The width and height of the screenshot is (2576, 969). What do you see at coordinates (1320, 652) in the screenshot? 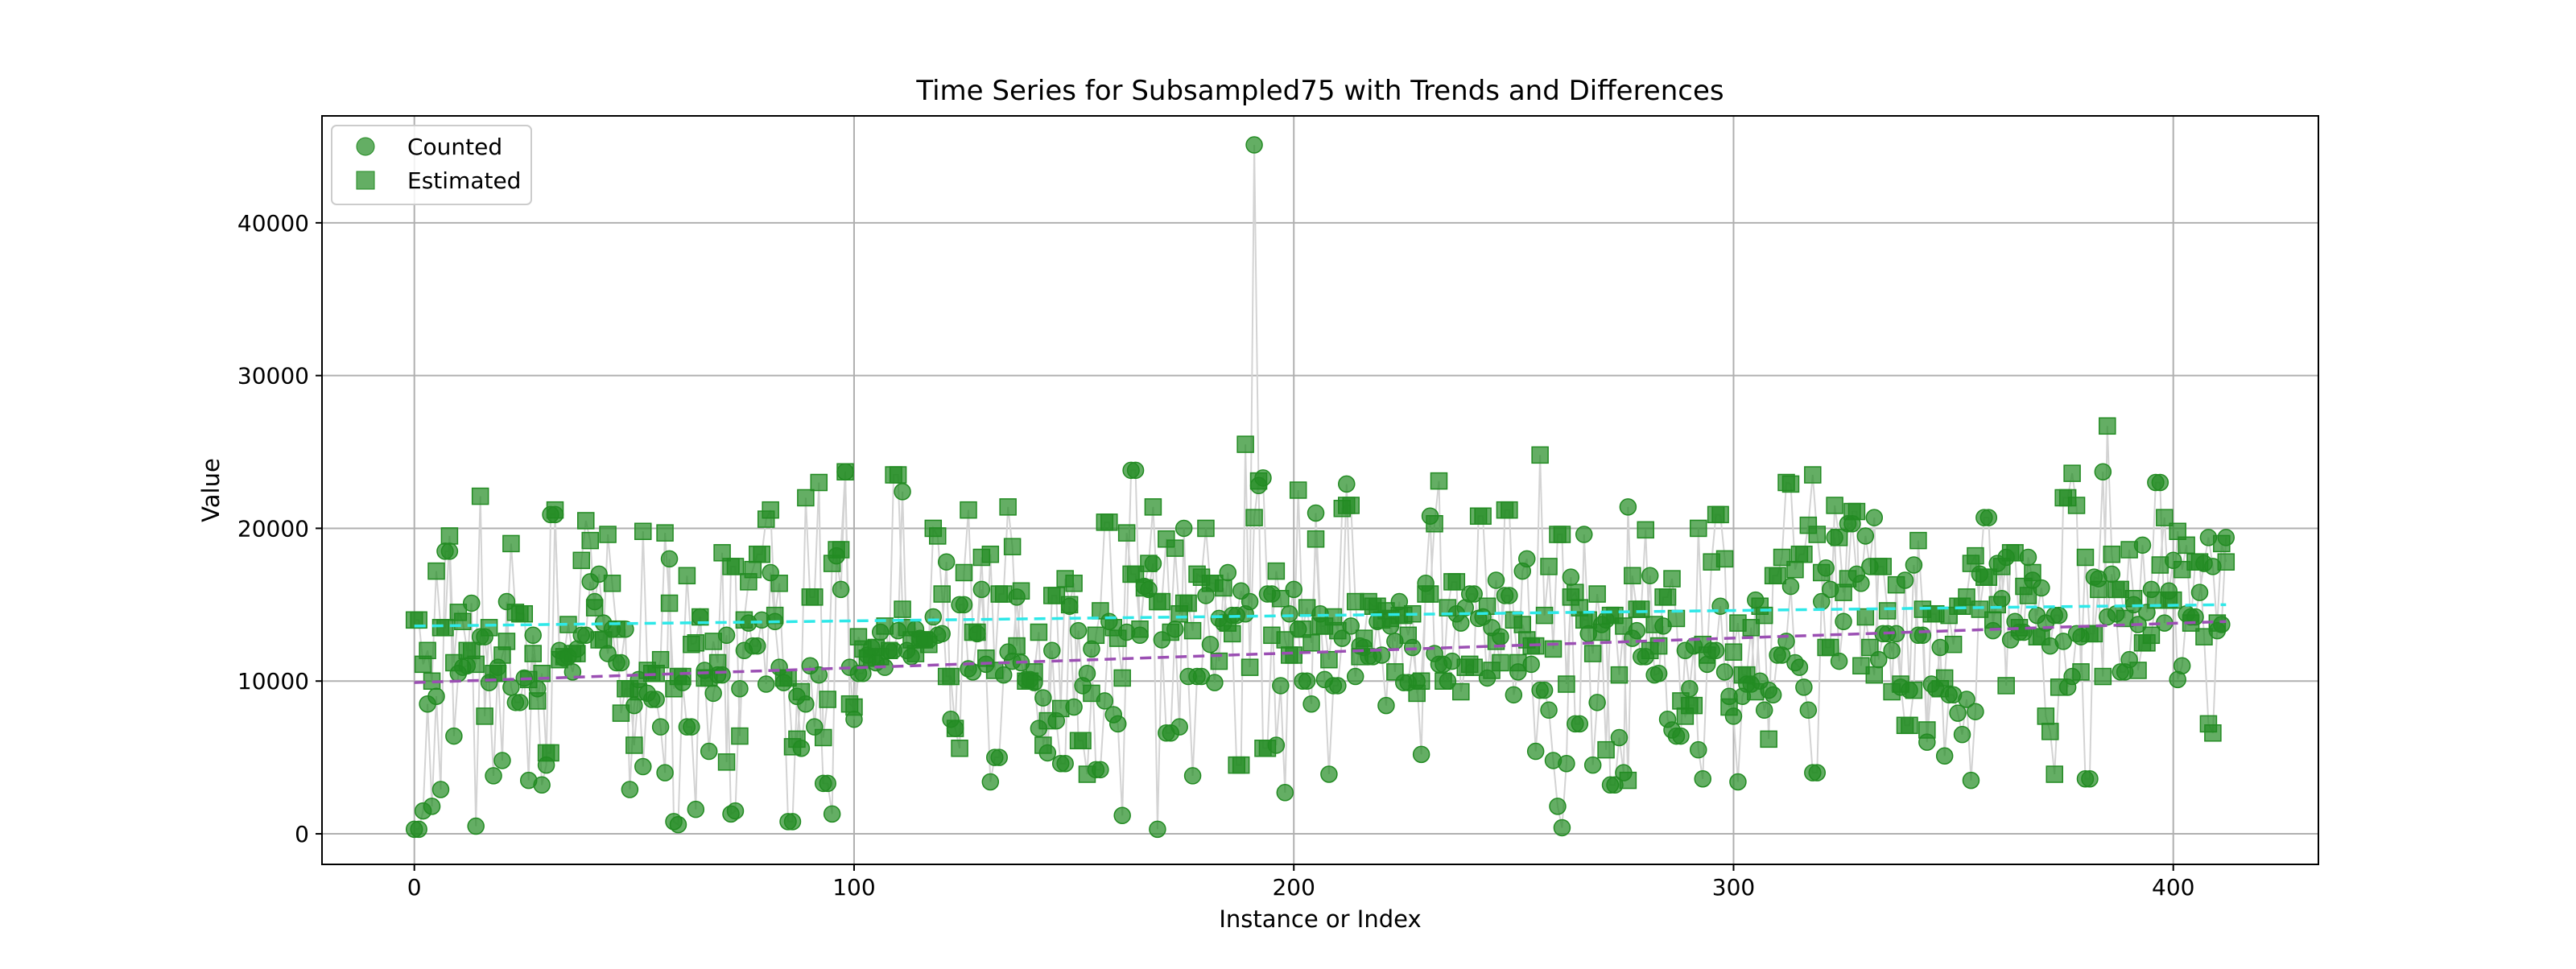
I see `counted-trend-line` at bounding box center [1320, 652].